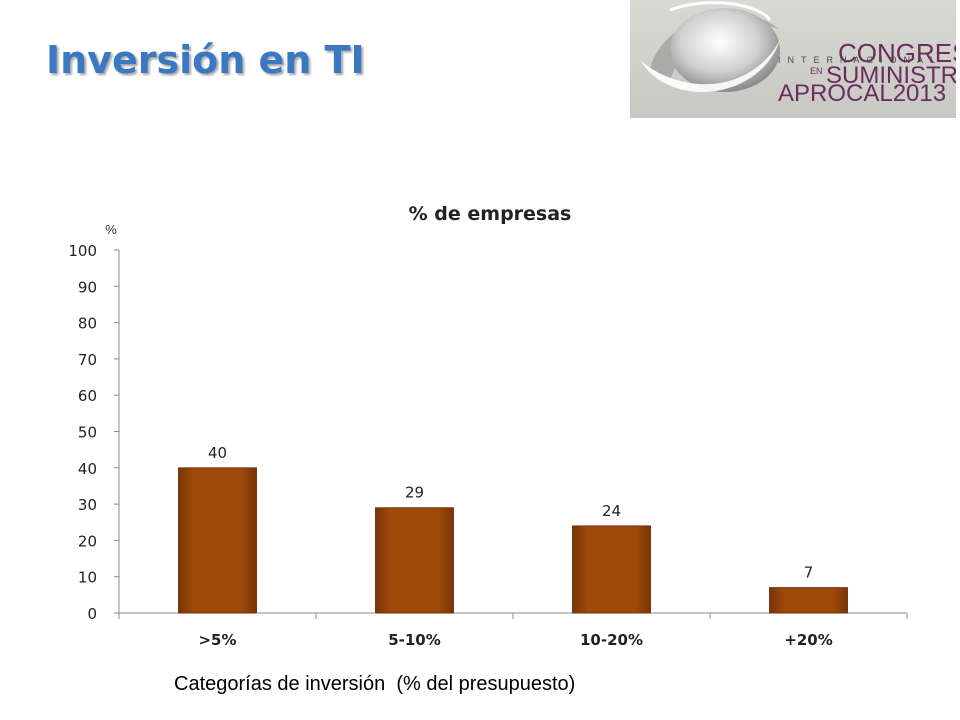 This screenshot has width=960, height=720. I want to click on logo-line-aprocal: APROCAL2013, so click(862, 93).